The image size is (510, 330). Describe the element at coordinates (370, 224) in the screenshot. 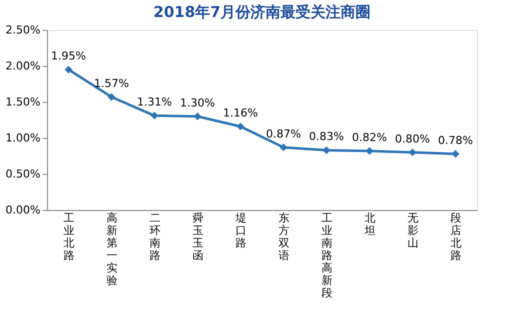

I see `x-tick-label: 北坦` at that location.